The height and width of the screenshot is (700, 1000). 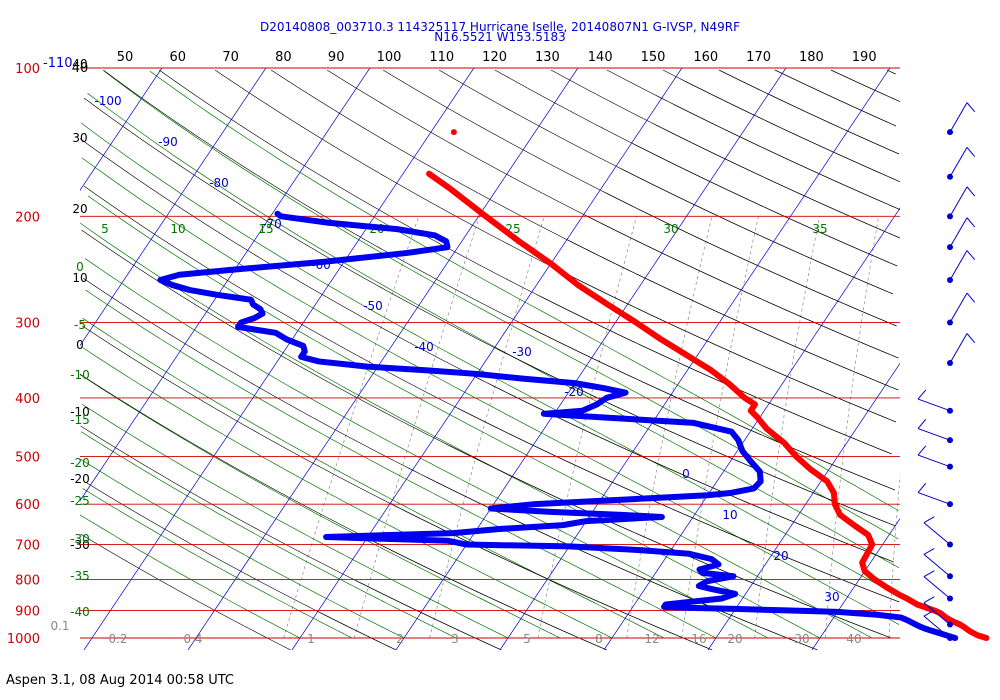 What do you see at coordinates (27, 546) in the screenshot?
I see `pressure-label: 700` at bounding box center [27, 546].